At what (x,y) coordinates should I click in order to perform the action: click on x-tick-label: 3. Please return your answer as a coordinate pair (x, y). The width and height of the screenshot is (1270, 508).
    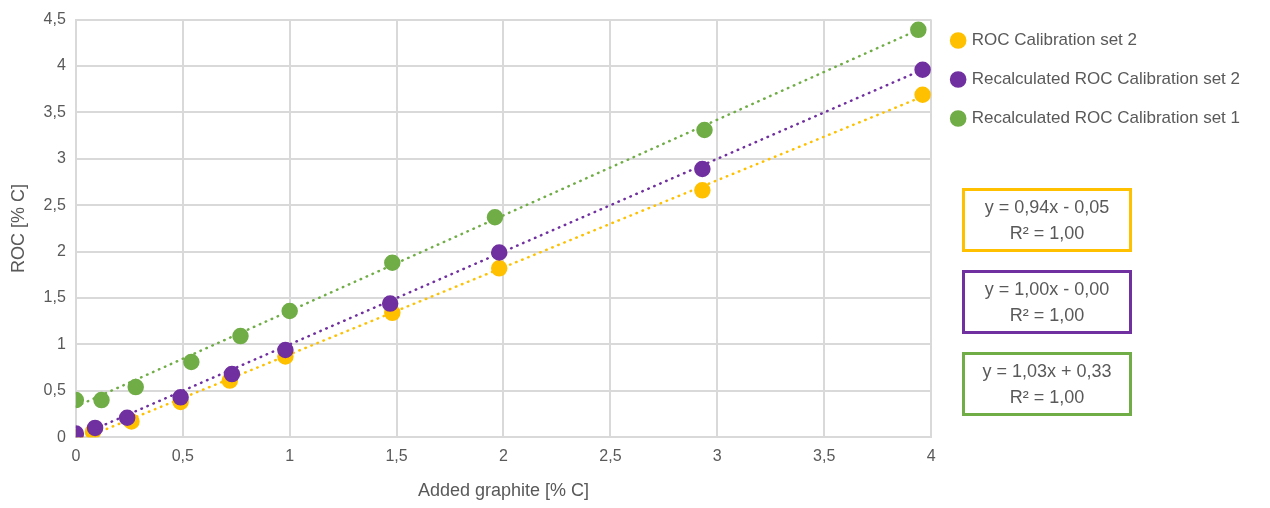
    Looking at the image, I should click on (717, 456).